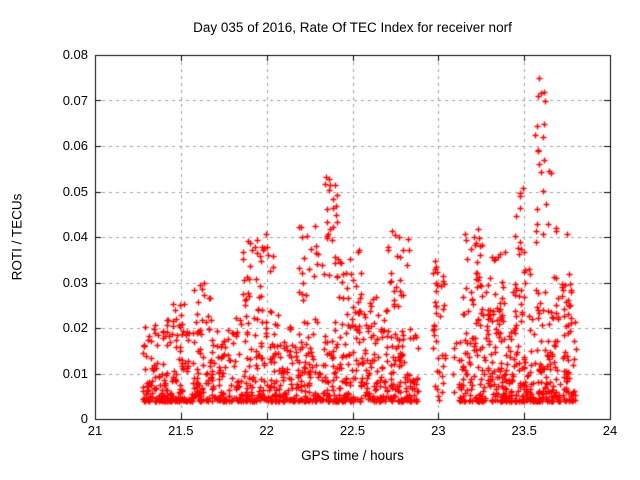 This screenshot has width=640, height=480. Describe the element at coordinates (438, 430) in the screenshot. I see `x-tick-label: 23` at that location.